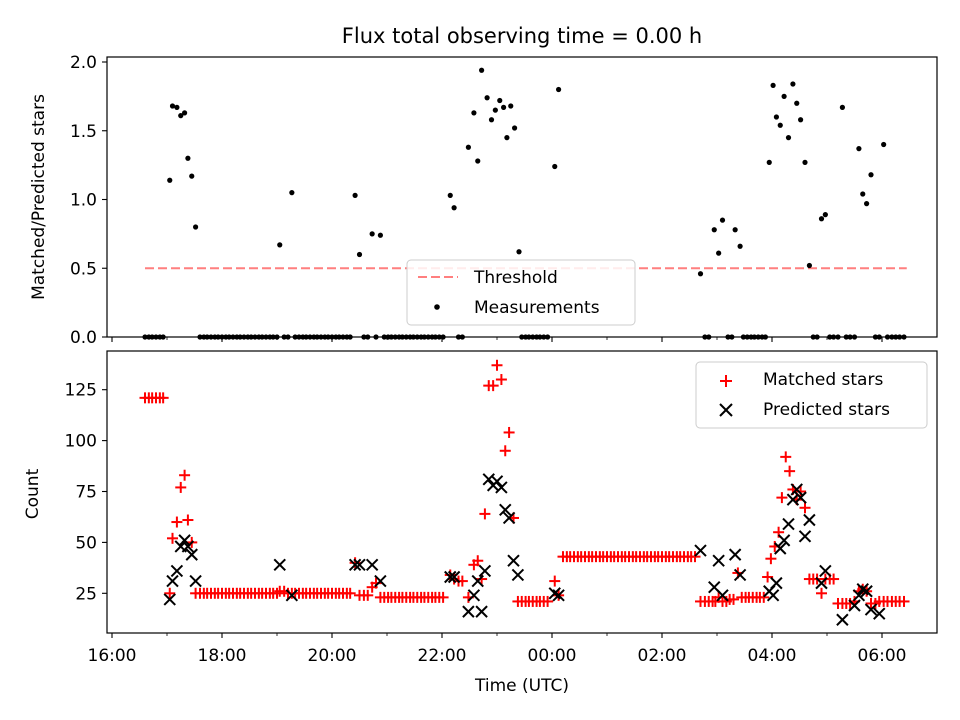 The image size is (960, 720). Describe the element at coordinates (823, 380) in the screenshot. I see `legend-matched-label: Matched stars` at that location.